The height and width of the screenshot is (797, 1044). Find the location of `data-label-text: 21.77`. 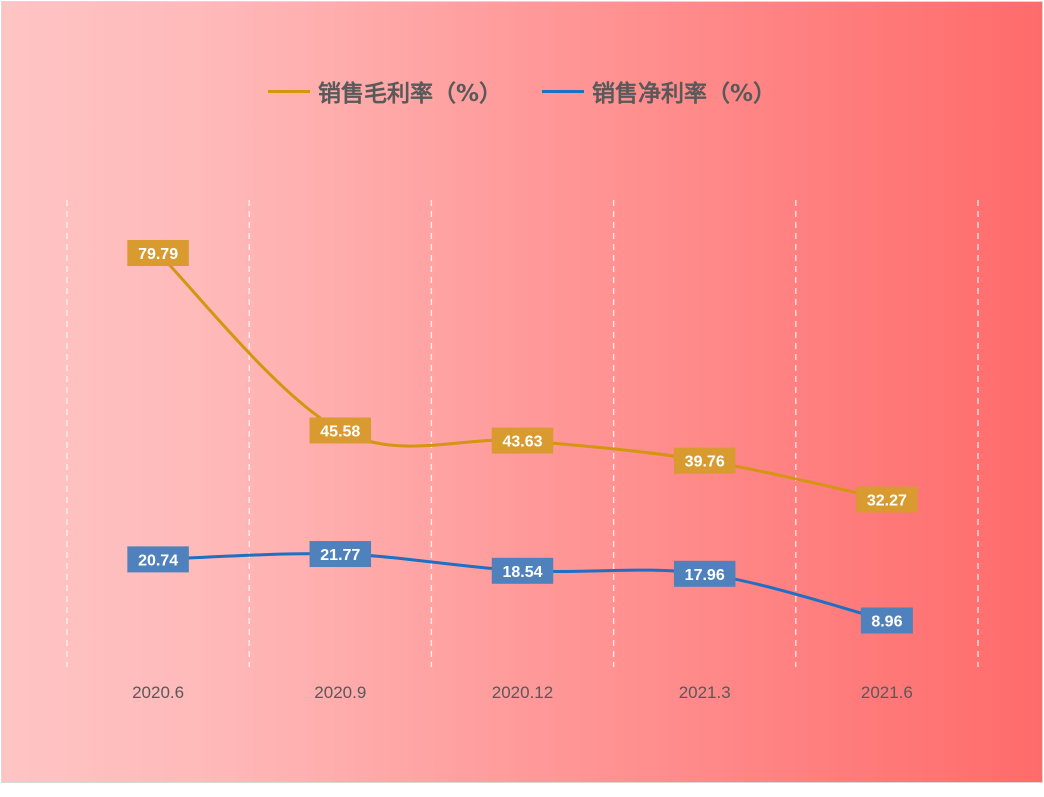

data-label-text: 21.77 is located at coordinates (340, 555).